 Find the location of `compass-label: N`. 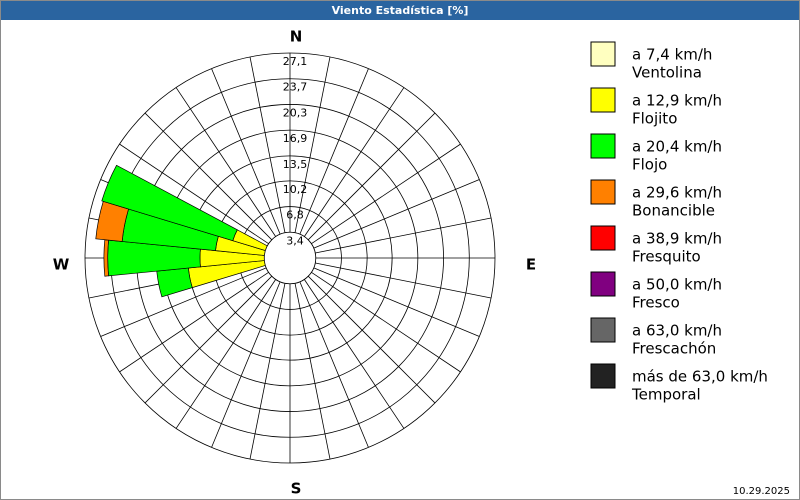

compass-label: N is located at coordinates (296, 37).